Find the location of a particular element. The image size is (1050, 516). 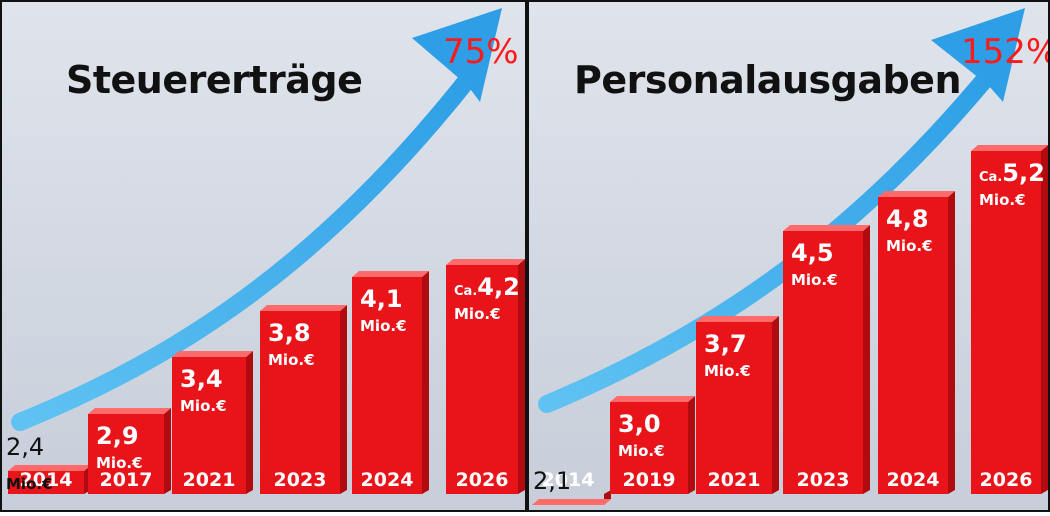

bar-group: 2021 3,4 Mio.€ is located at coordinates (212, 422).